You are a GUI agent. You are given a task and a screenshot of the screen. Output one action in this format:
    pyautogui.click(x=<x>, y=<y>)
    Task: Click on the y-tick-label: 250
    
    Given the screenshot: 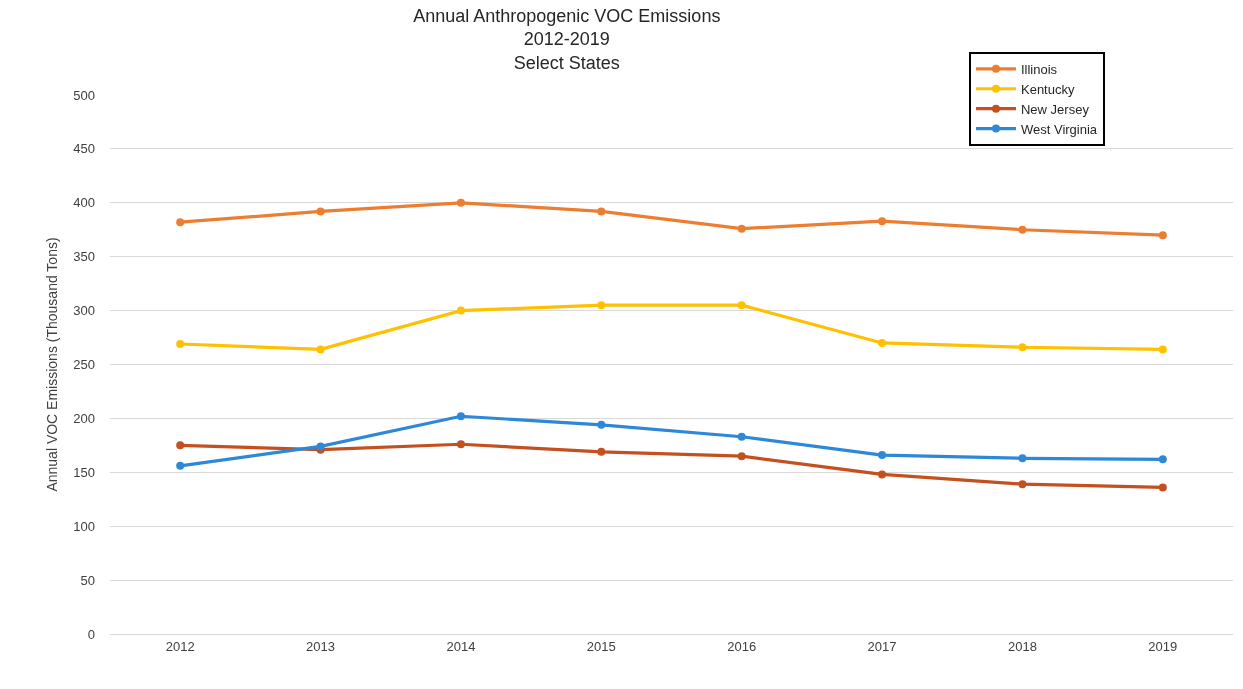 What is the action you would take?
    pyautogui.click(x=84, y=365)
    